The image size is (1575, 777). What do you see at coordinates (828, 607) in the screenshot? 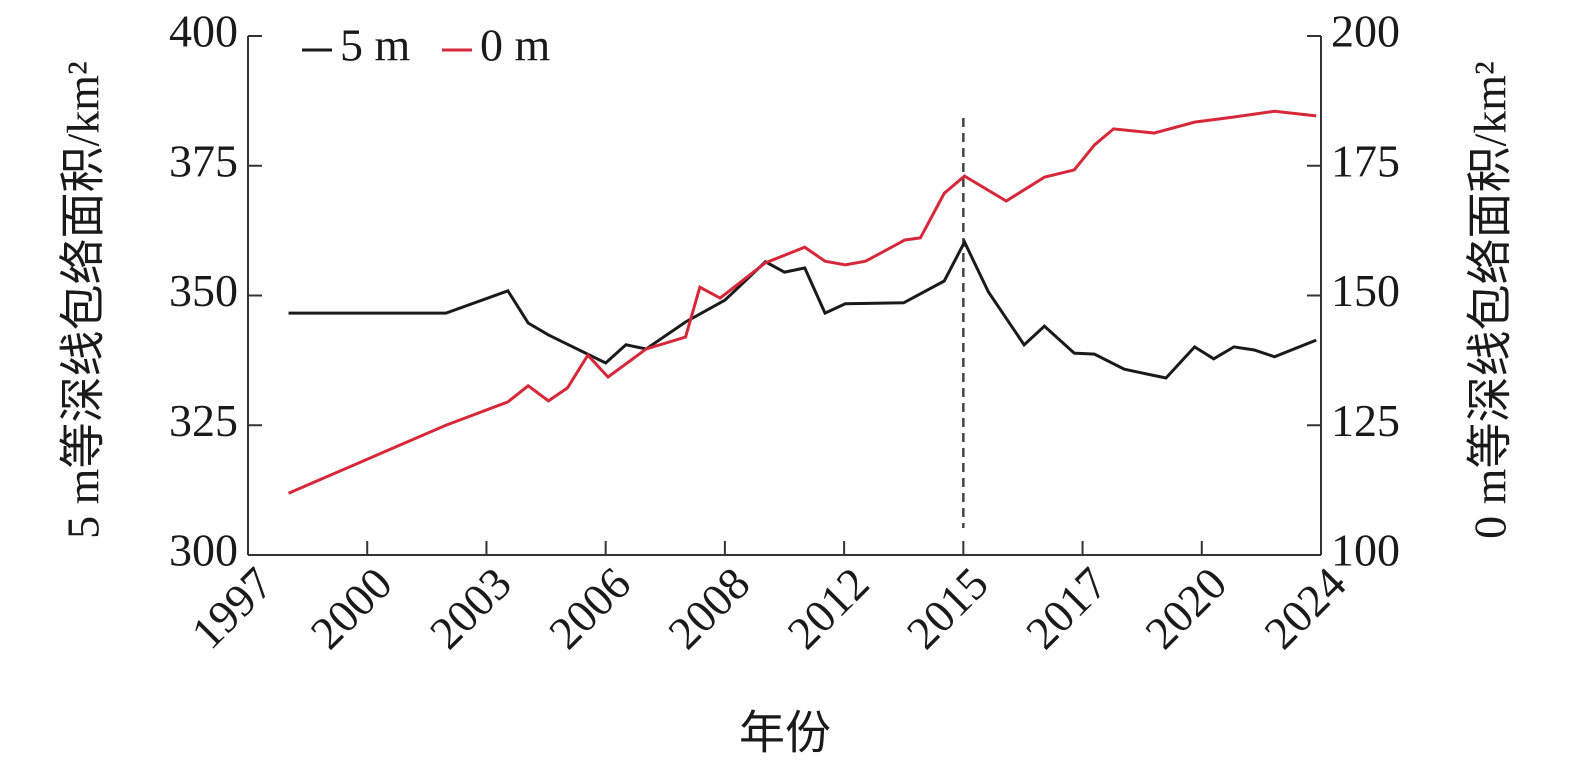
I see `x-tick-label: 2012` at bounding box center [828, 607].